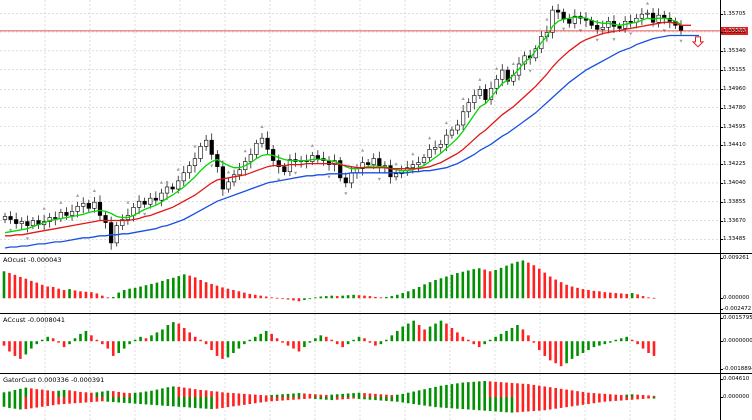 The image size is (752, 420). I want to click on price-scale, so click(736, 126).